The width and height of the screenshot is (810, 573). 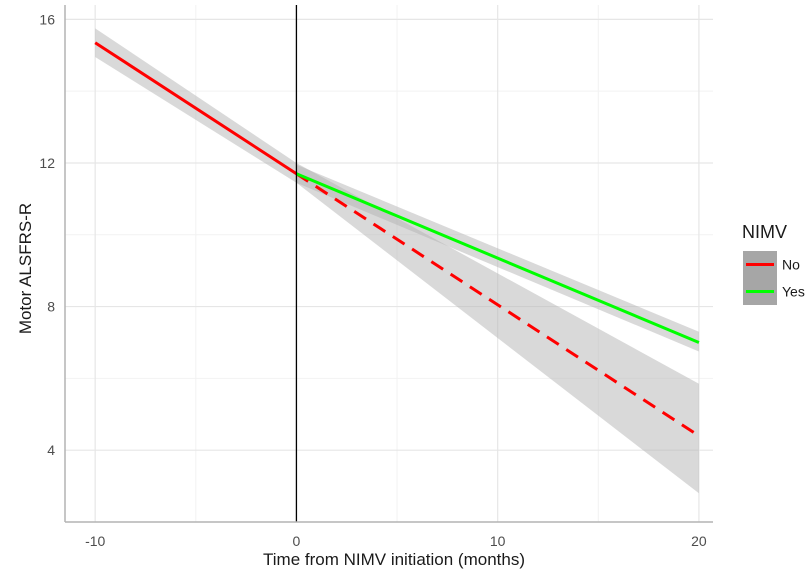 I want to click on x-tick-label: 20, so click(x=699, y=541).